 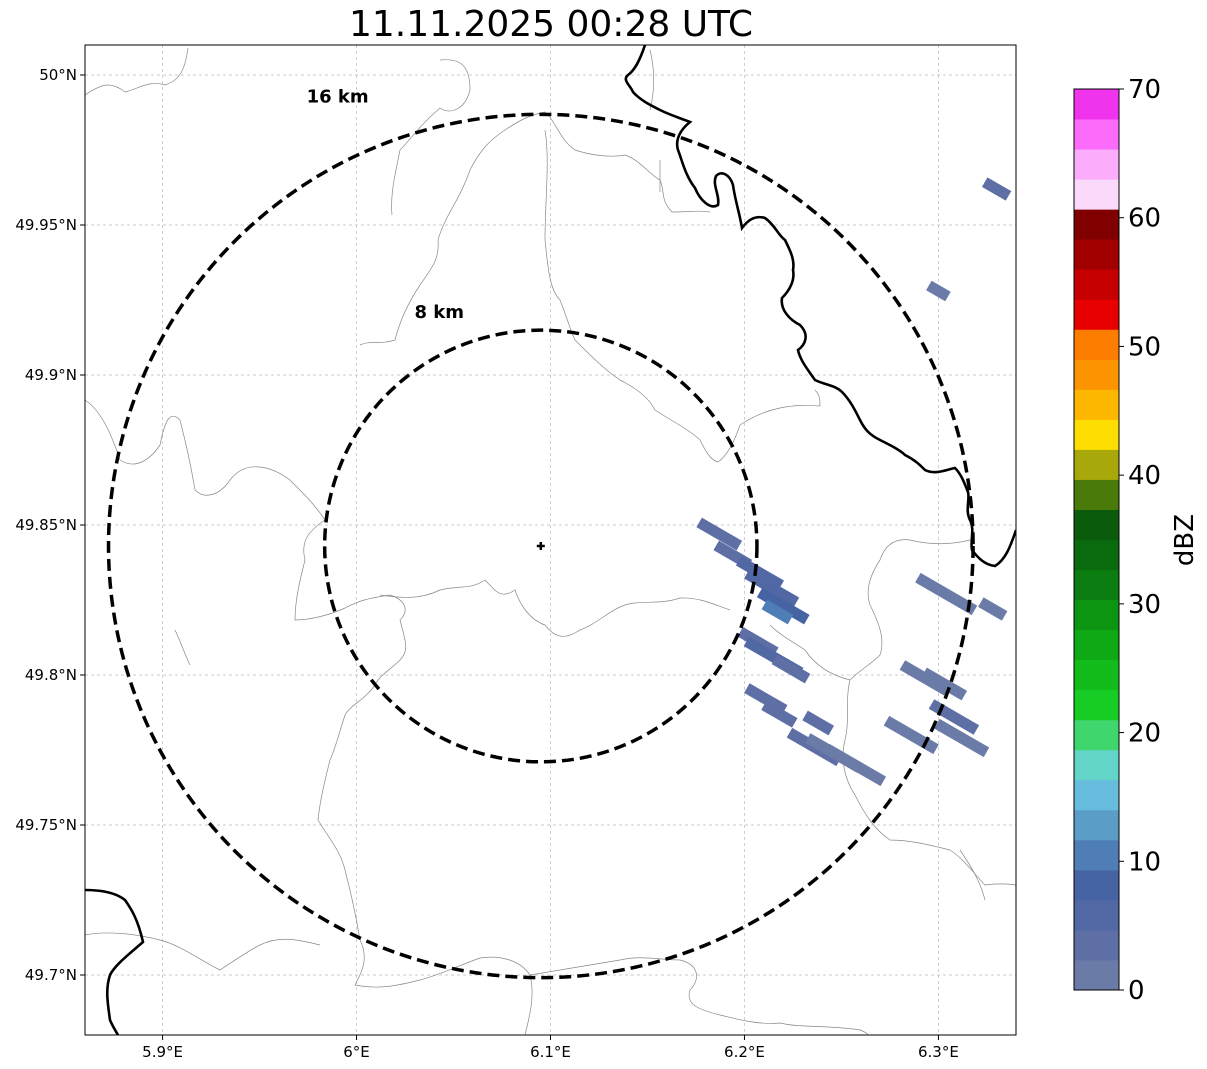 I want to click on lon-tick-label: 6.1°E, so click(x=550, y=1052).